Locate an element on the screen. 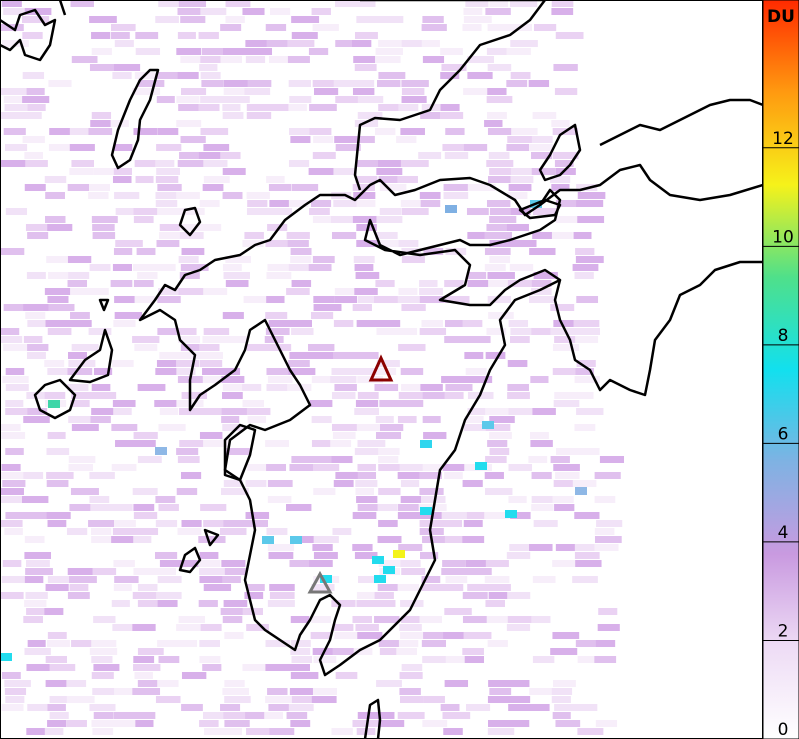 This screenshot has width=799, height=739. colorbar-tick-label: 10 is located at coordinates (783, 237).